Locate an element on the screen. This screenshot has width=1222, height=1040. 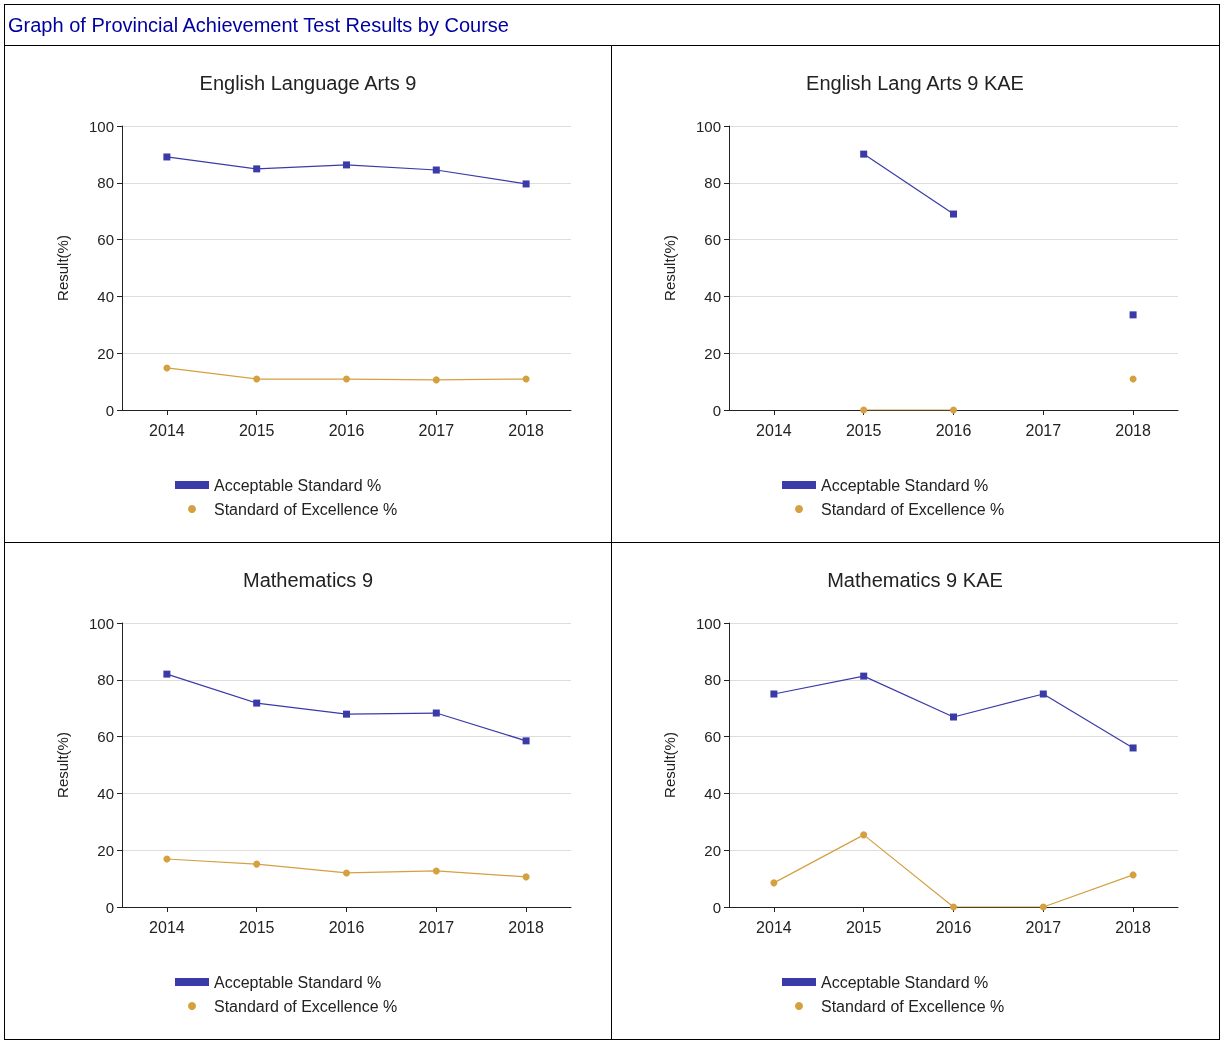
text: Graph of Provincial Achievement Test Results by Course is located at coordinates (258, 25).